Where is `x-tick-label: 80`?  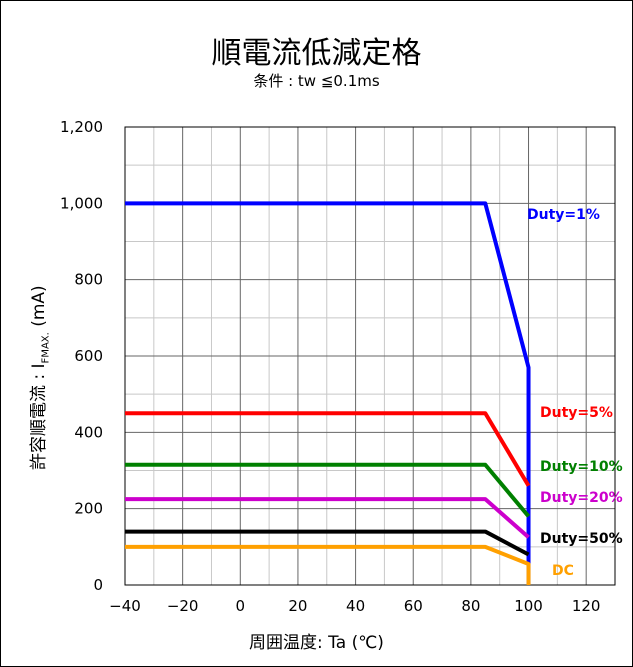 x-tick-label: 80 is located at coordinates (470, 606).